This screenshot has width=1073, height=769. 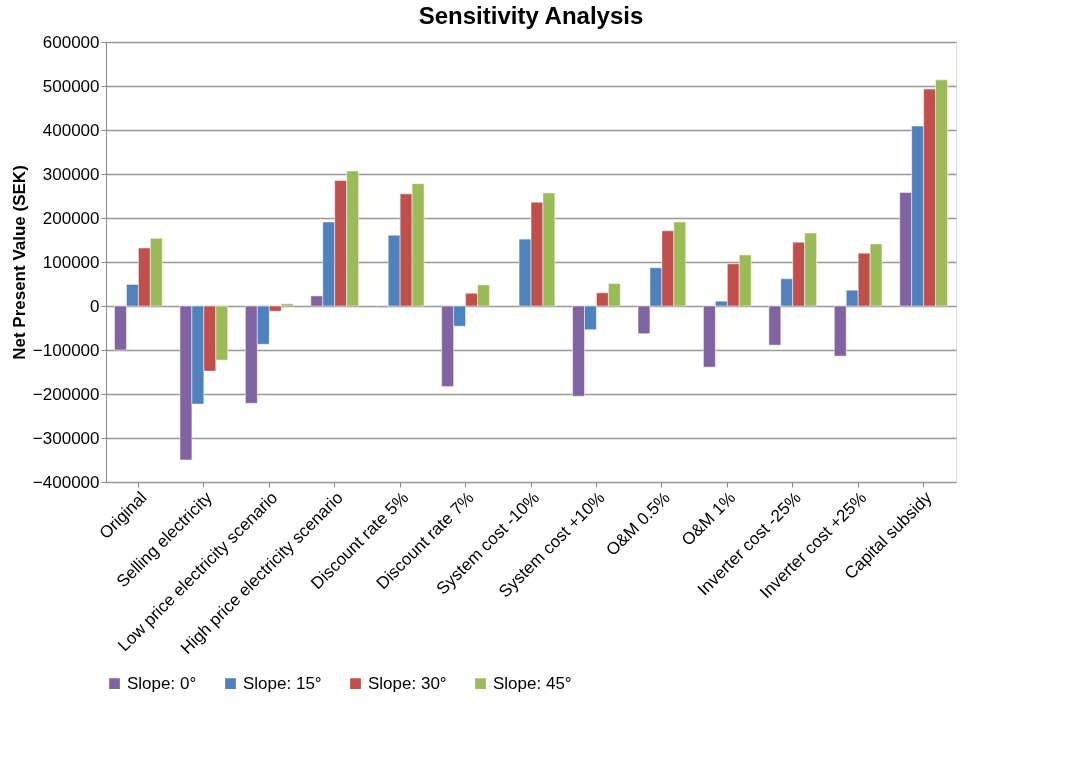 What do you see at coordinates (71, 218) in the screenshot?
I see `y-tick-label: 200000` at bounding box center [71, 218].